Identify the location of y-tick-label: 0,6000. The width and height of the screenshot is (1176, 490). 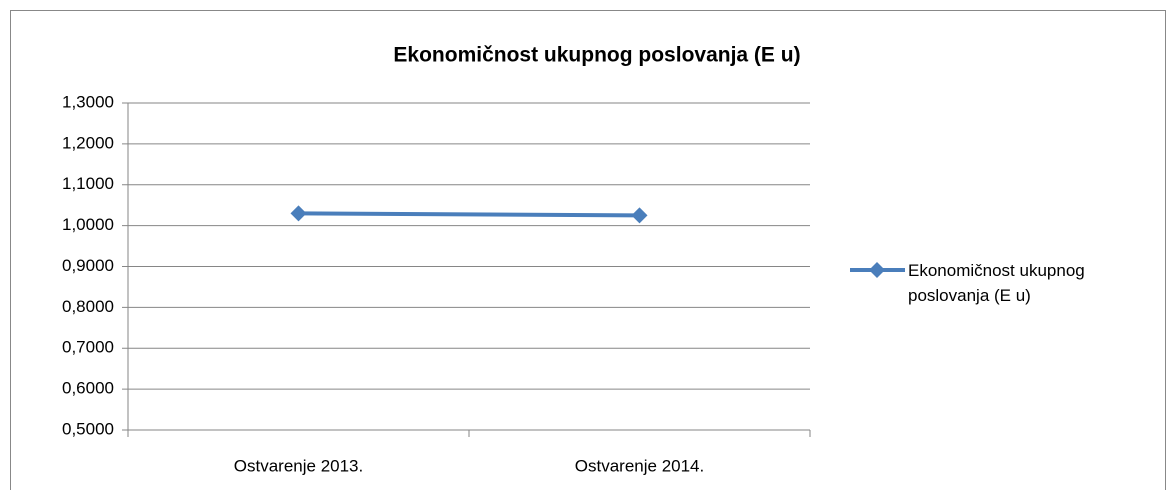
(88, 388).